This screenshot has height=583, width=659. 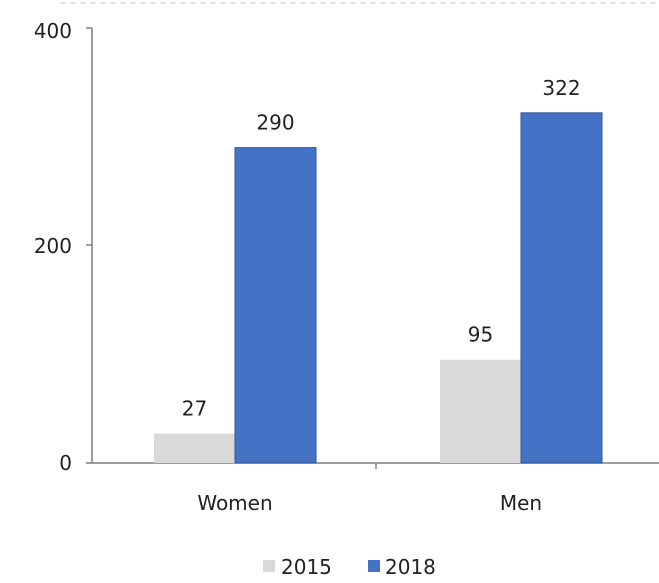 What do you see at coordinates (53, 31) in the screenshot?
I see `y-tick-label-400: 400` at bounding box center [53, 31].